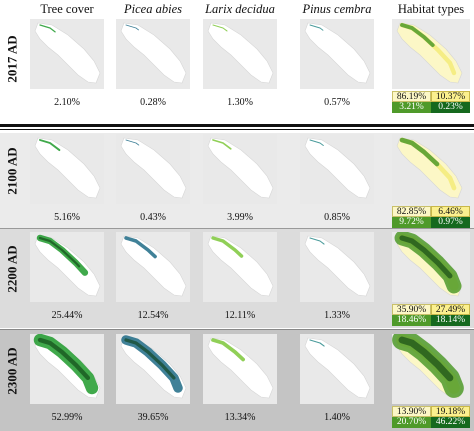  I want to click on column-header-picea-abies: Picea abies, so click(153, 9).